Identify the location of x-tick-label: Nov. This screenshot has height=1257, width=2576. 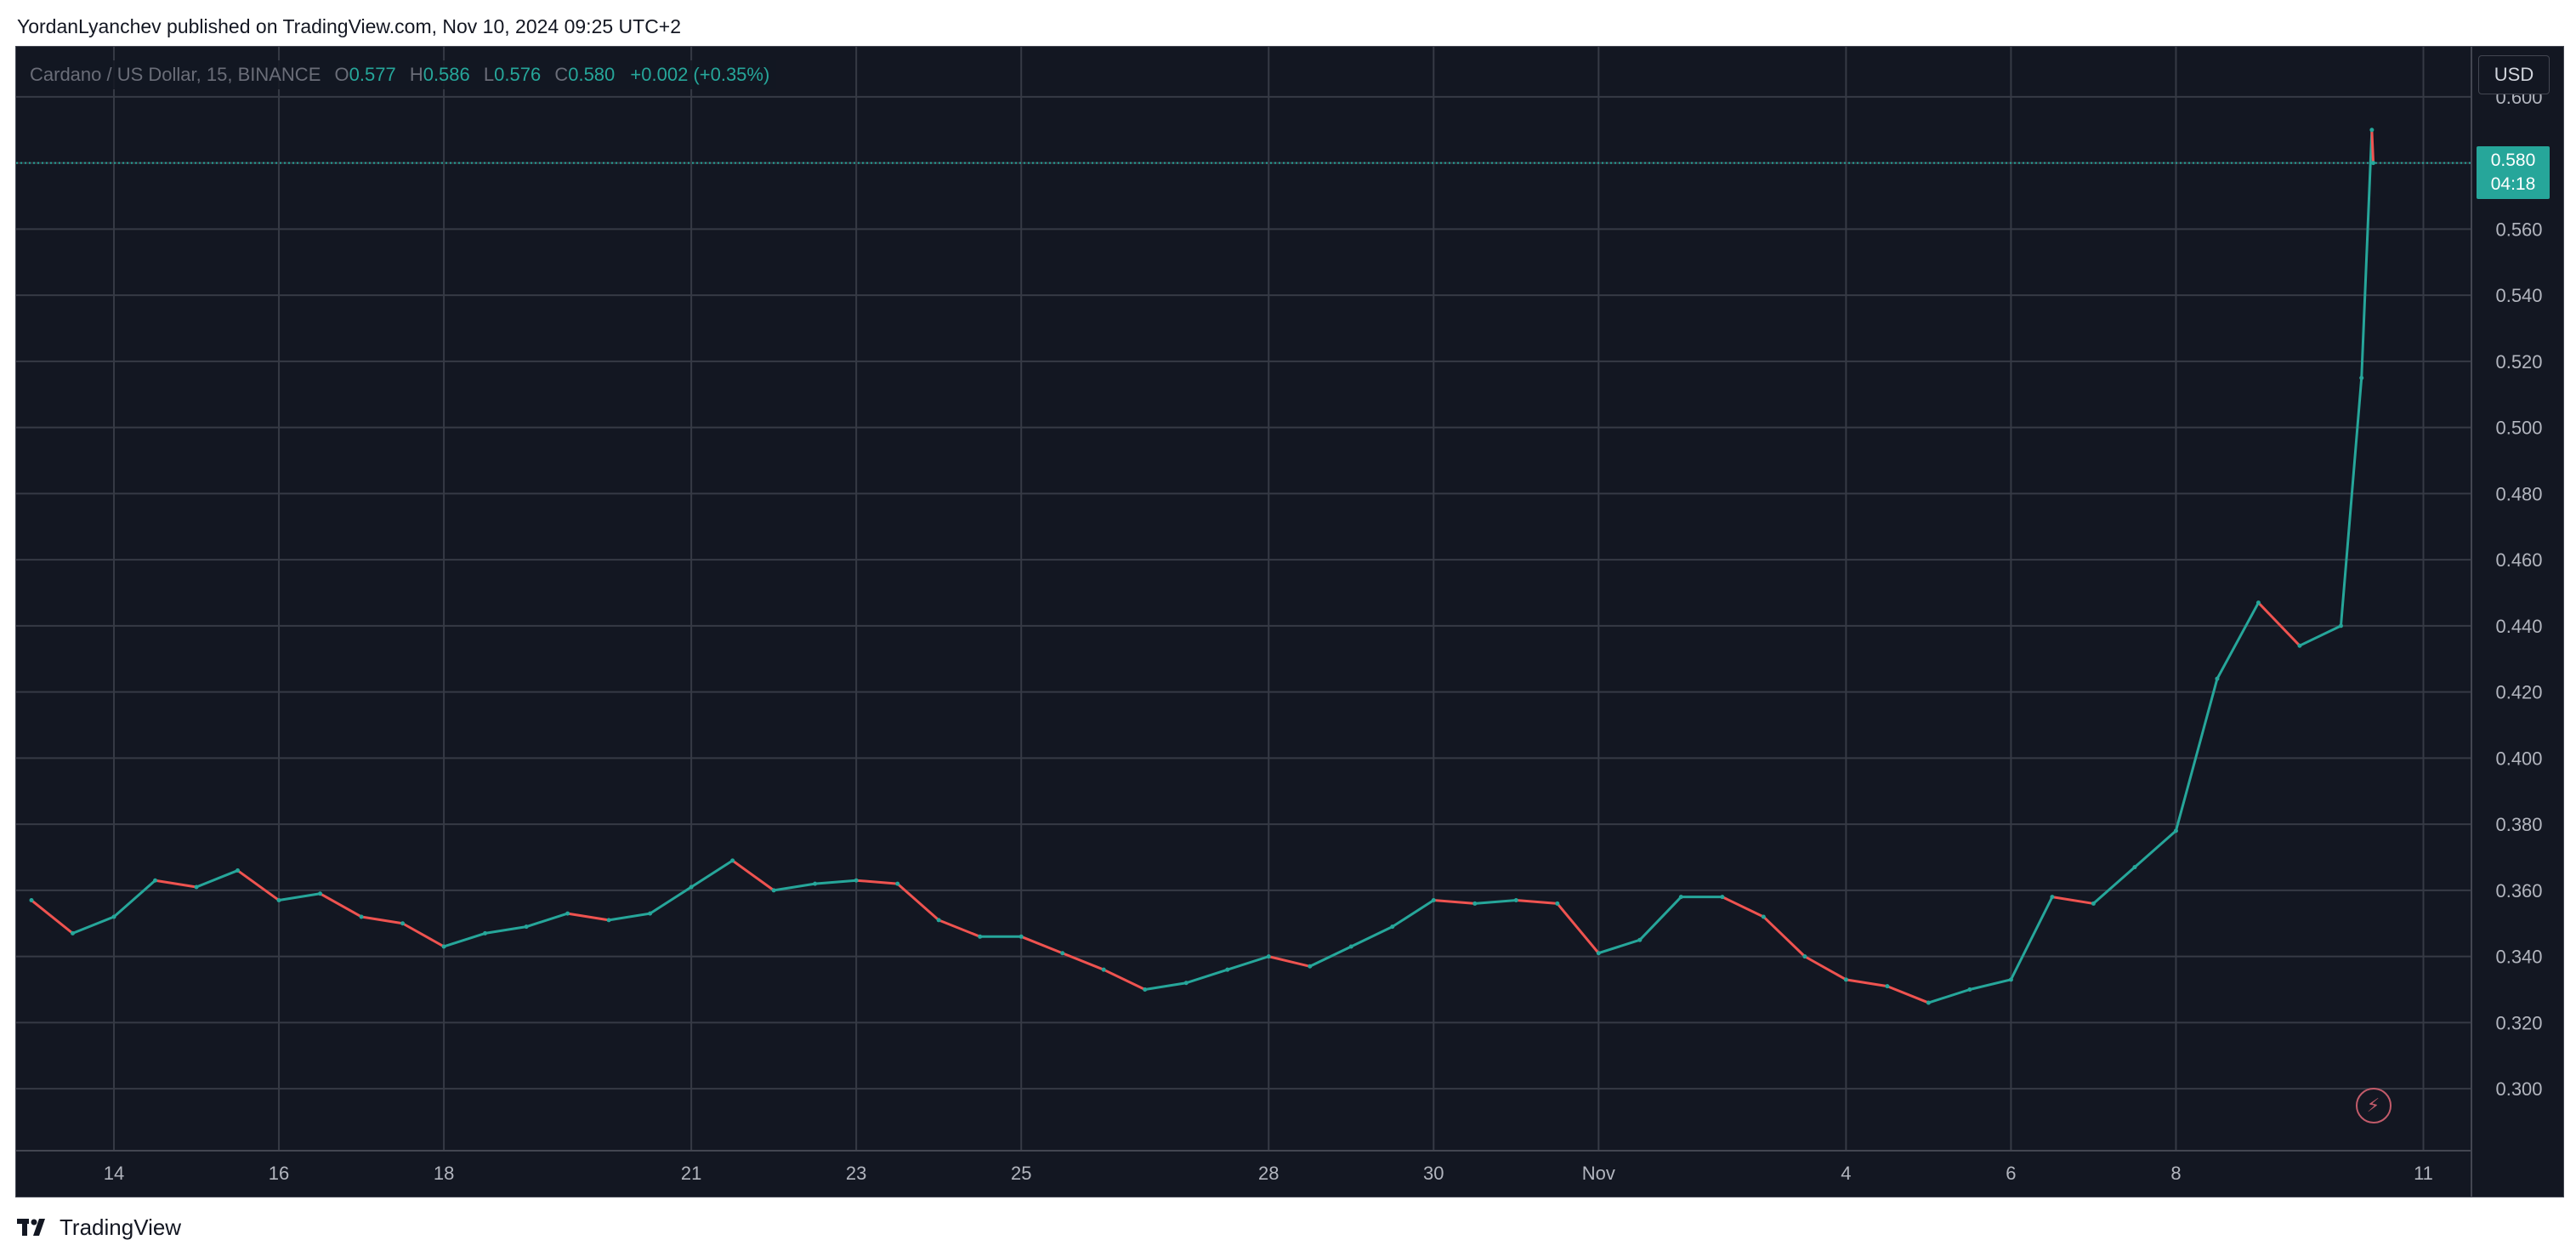
(1599, 1173).